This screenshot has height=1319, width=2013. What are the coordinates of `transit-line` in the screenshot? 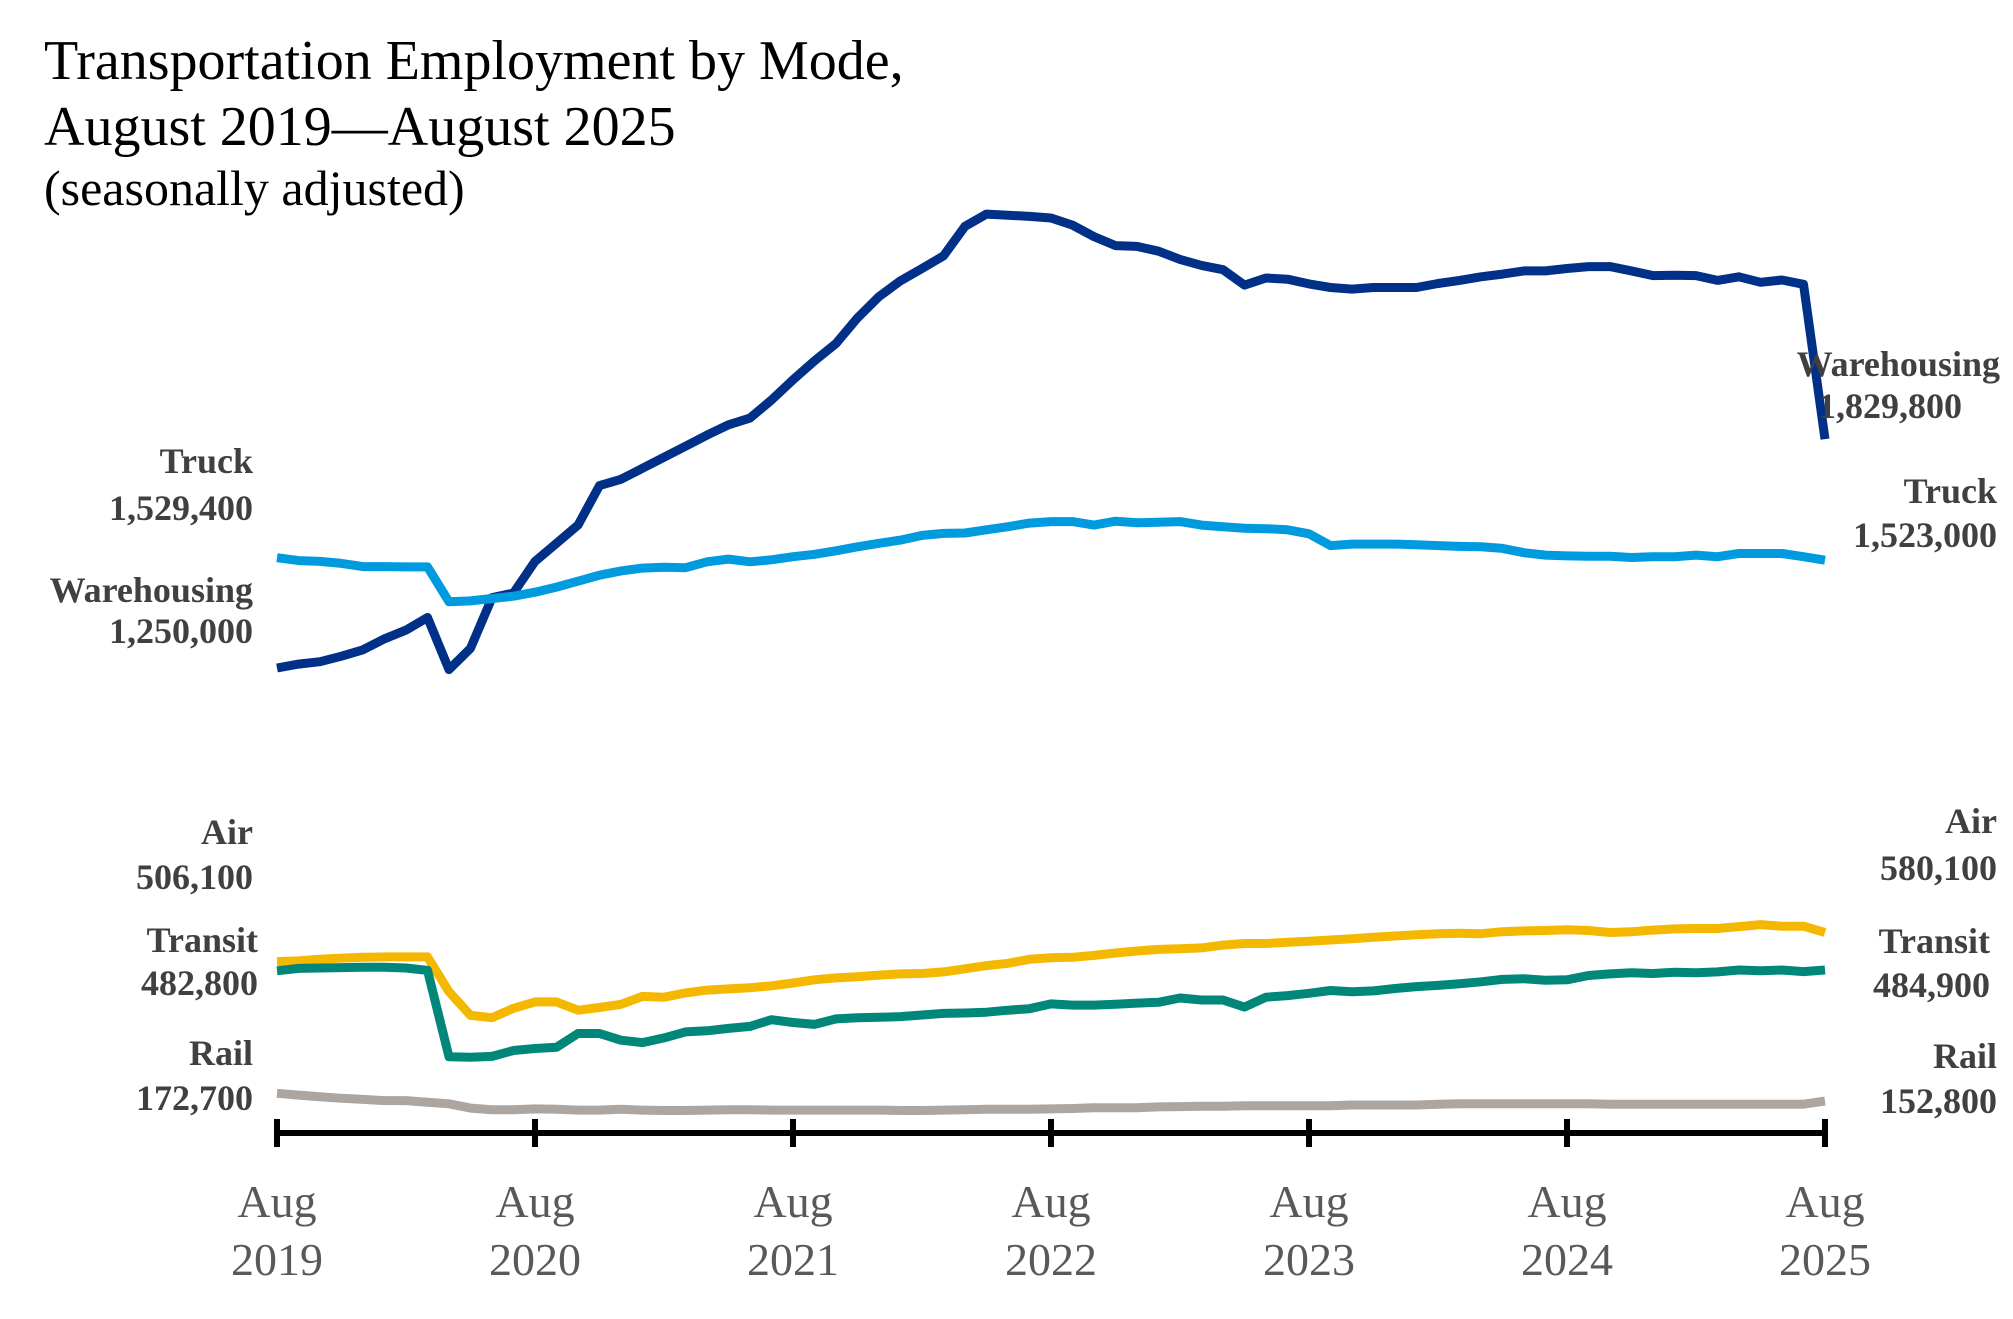 It's located at (1051, 1012).